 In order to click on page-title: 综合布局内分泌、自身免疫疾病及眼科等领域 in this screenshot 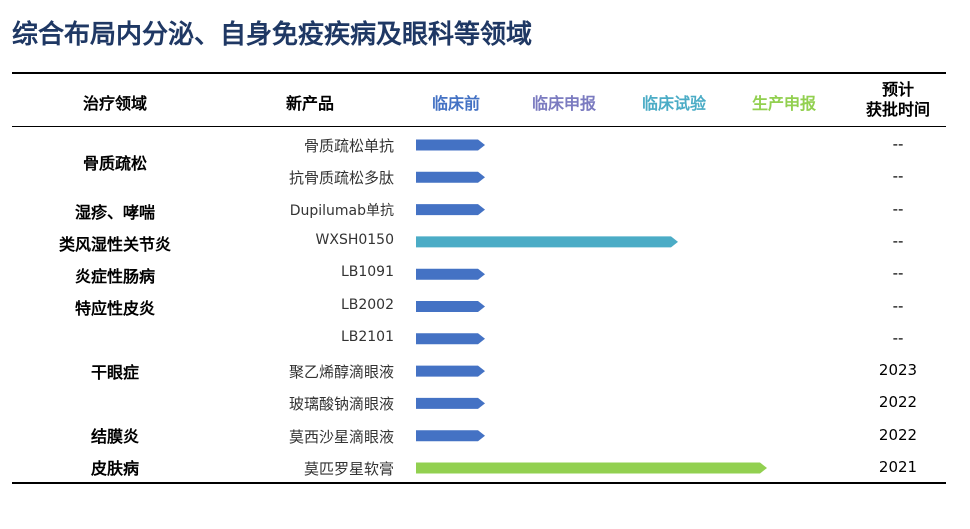, I will do `click(272, 35)`.